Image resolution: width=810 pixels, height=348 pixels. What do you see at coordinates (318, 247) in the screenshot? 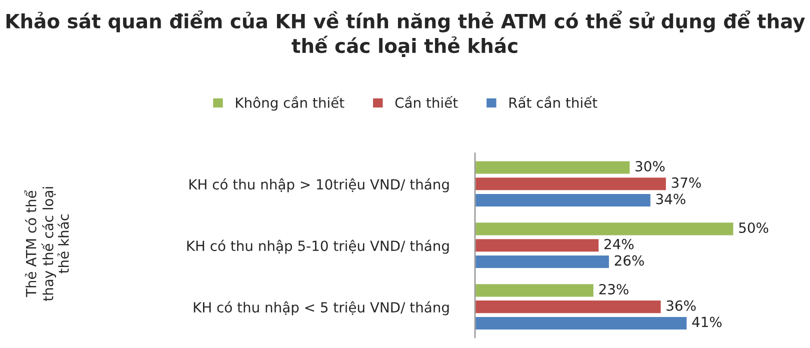
I see `y-tick-label: KH có thu nhập 5-10 triệu VND/ tháng` at bounding box center [318, 247].